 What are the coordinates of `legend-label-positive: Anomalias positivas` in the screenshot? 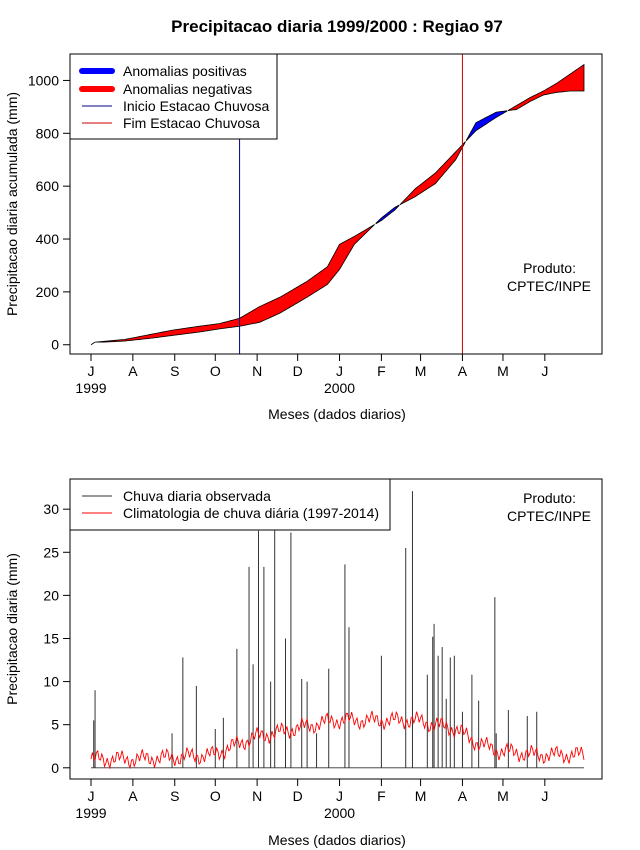 It's located at (185, 71).